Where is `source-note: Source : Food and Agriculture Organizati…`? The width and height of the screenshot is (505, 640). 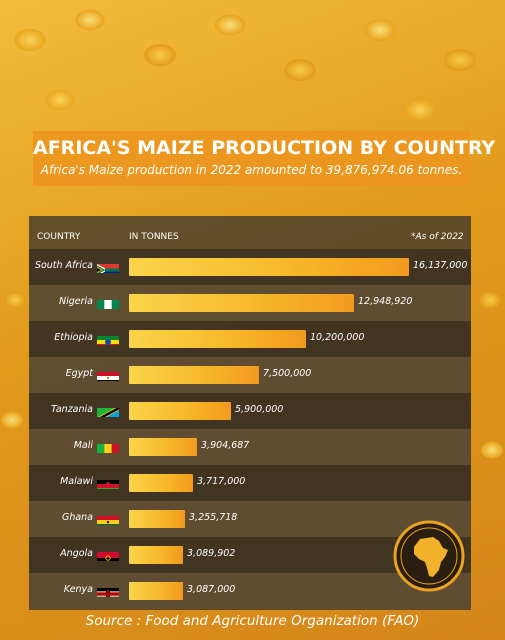
source-note: Source : Food and Agriculture Organizati… is located at coordinates (252, 621).